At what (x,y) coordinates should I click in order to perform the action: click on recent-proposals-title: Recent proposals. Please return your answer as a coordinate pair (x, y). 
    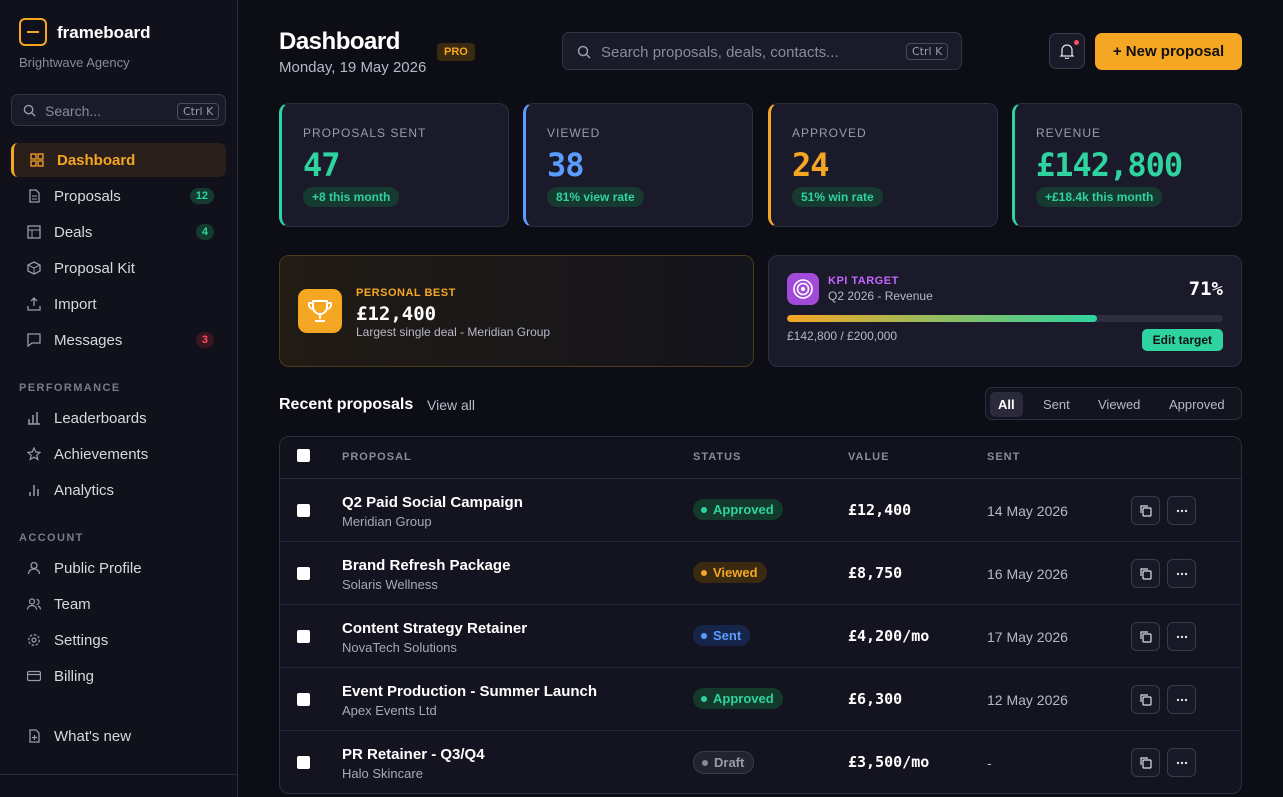
    Looking at the image, I should click on (346, 404).